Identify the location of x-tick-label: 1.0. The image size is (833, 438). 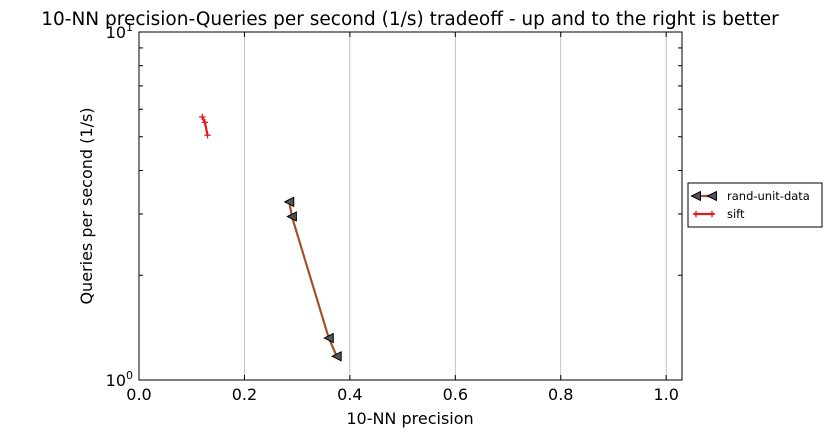
(665, 394).